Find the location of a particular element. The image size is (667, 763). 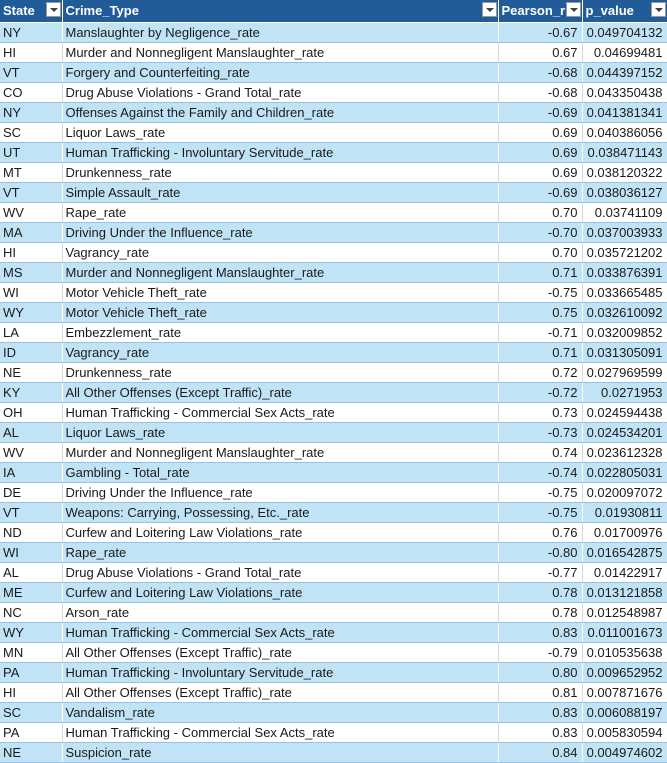

cell-state: KY is located at coordinates (31, 392).